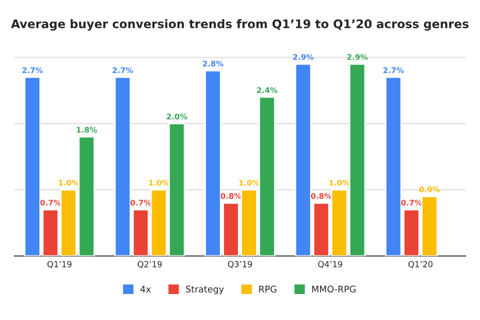 The image size is (480, 320). I want to click on x-tick-label: Q1’19, so click(59, 264).